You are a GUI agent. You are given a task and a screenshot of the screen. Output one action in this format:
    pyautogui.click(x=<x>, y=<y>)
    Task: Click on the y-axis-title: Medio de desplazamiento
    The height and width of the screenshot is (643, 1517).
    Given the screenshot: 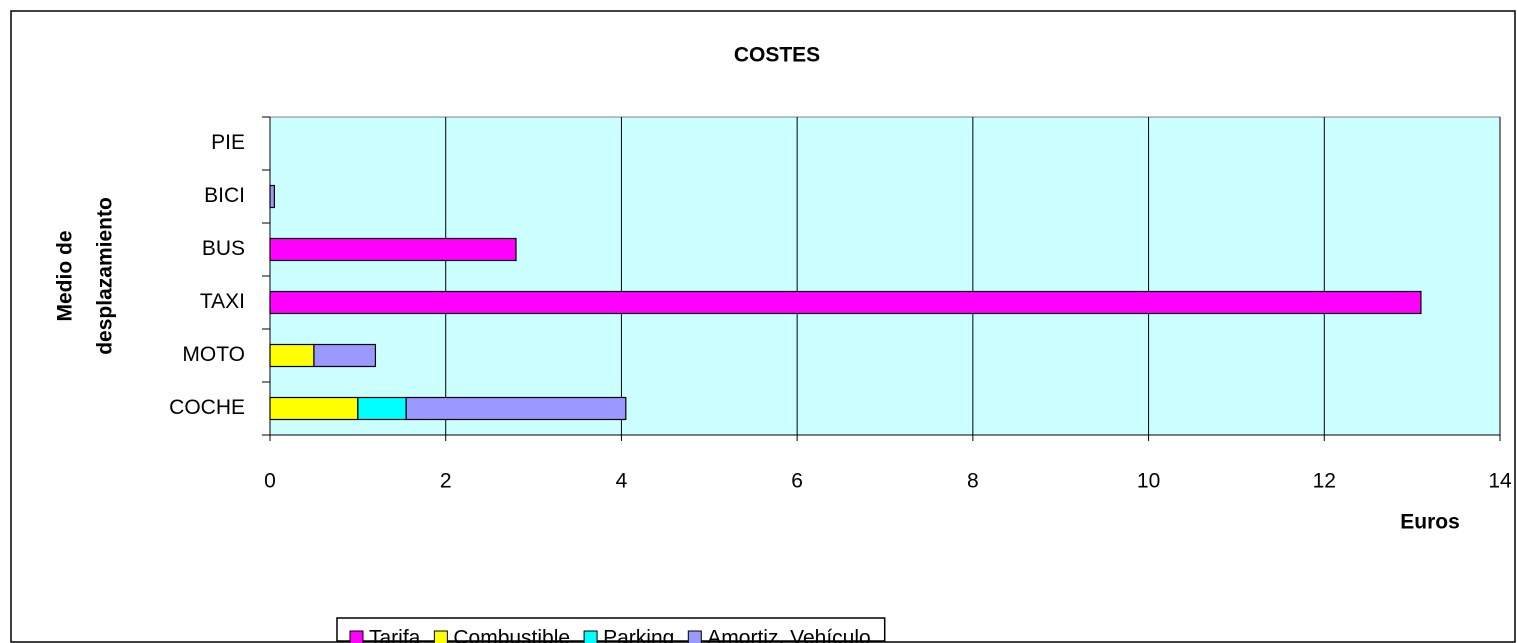 What is the action you would take?
    pyautogui.click(x=85, y=276)
    